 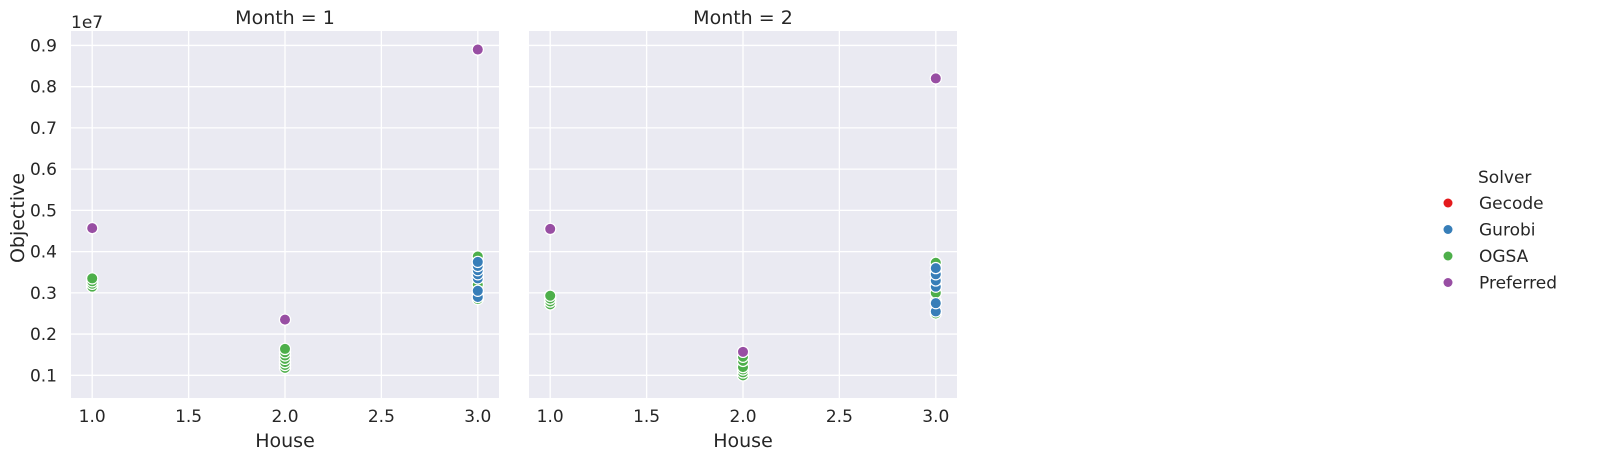 What do you see at coordinates (43, 129) in the screenshot?
I see `y-tick-label: 0.7` at bounding box center [43, 129].